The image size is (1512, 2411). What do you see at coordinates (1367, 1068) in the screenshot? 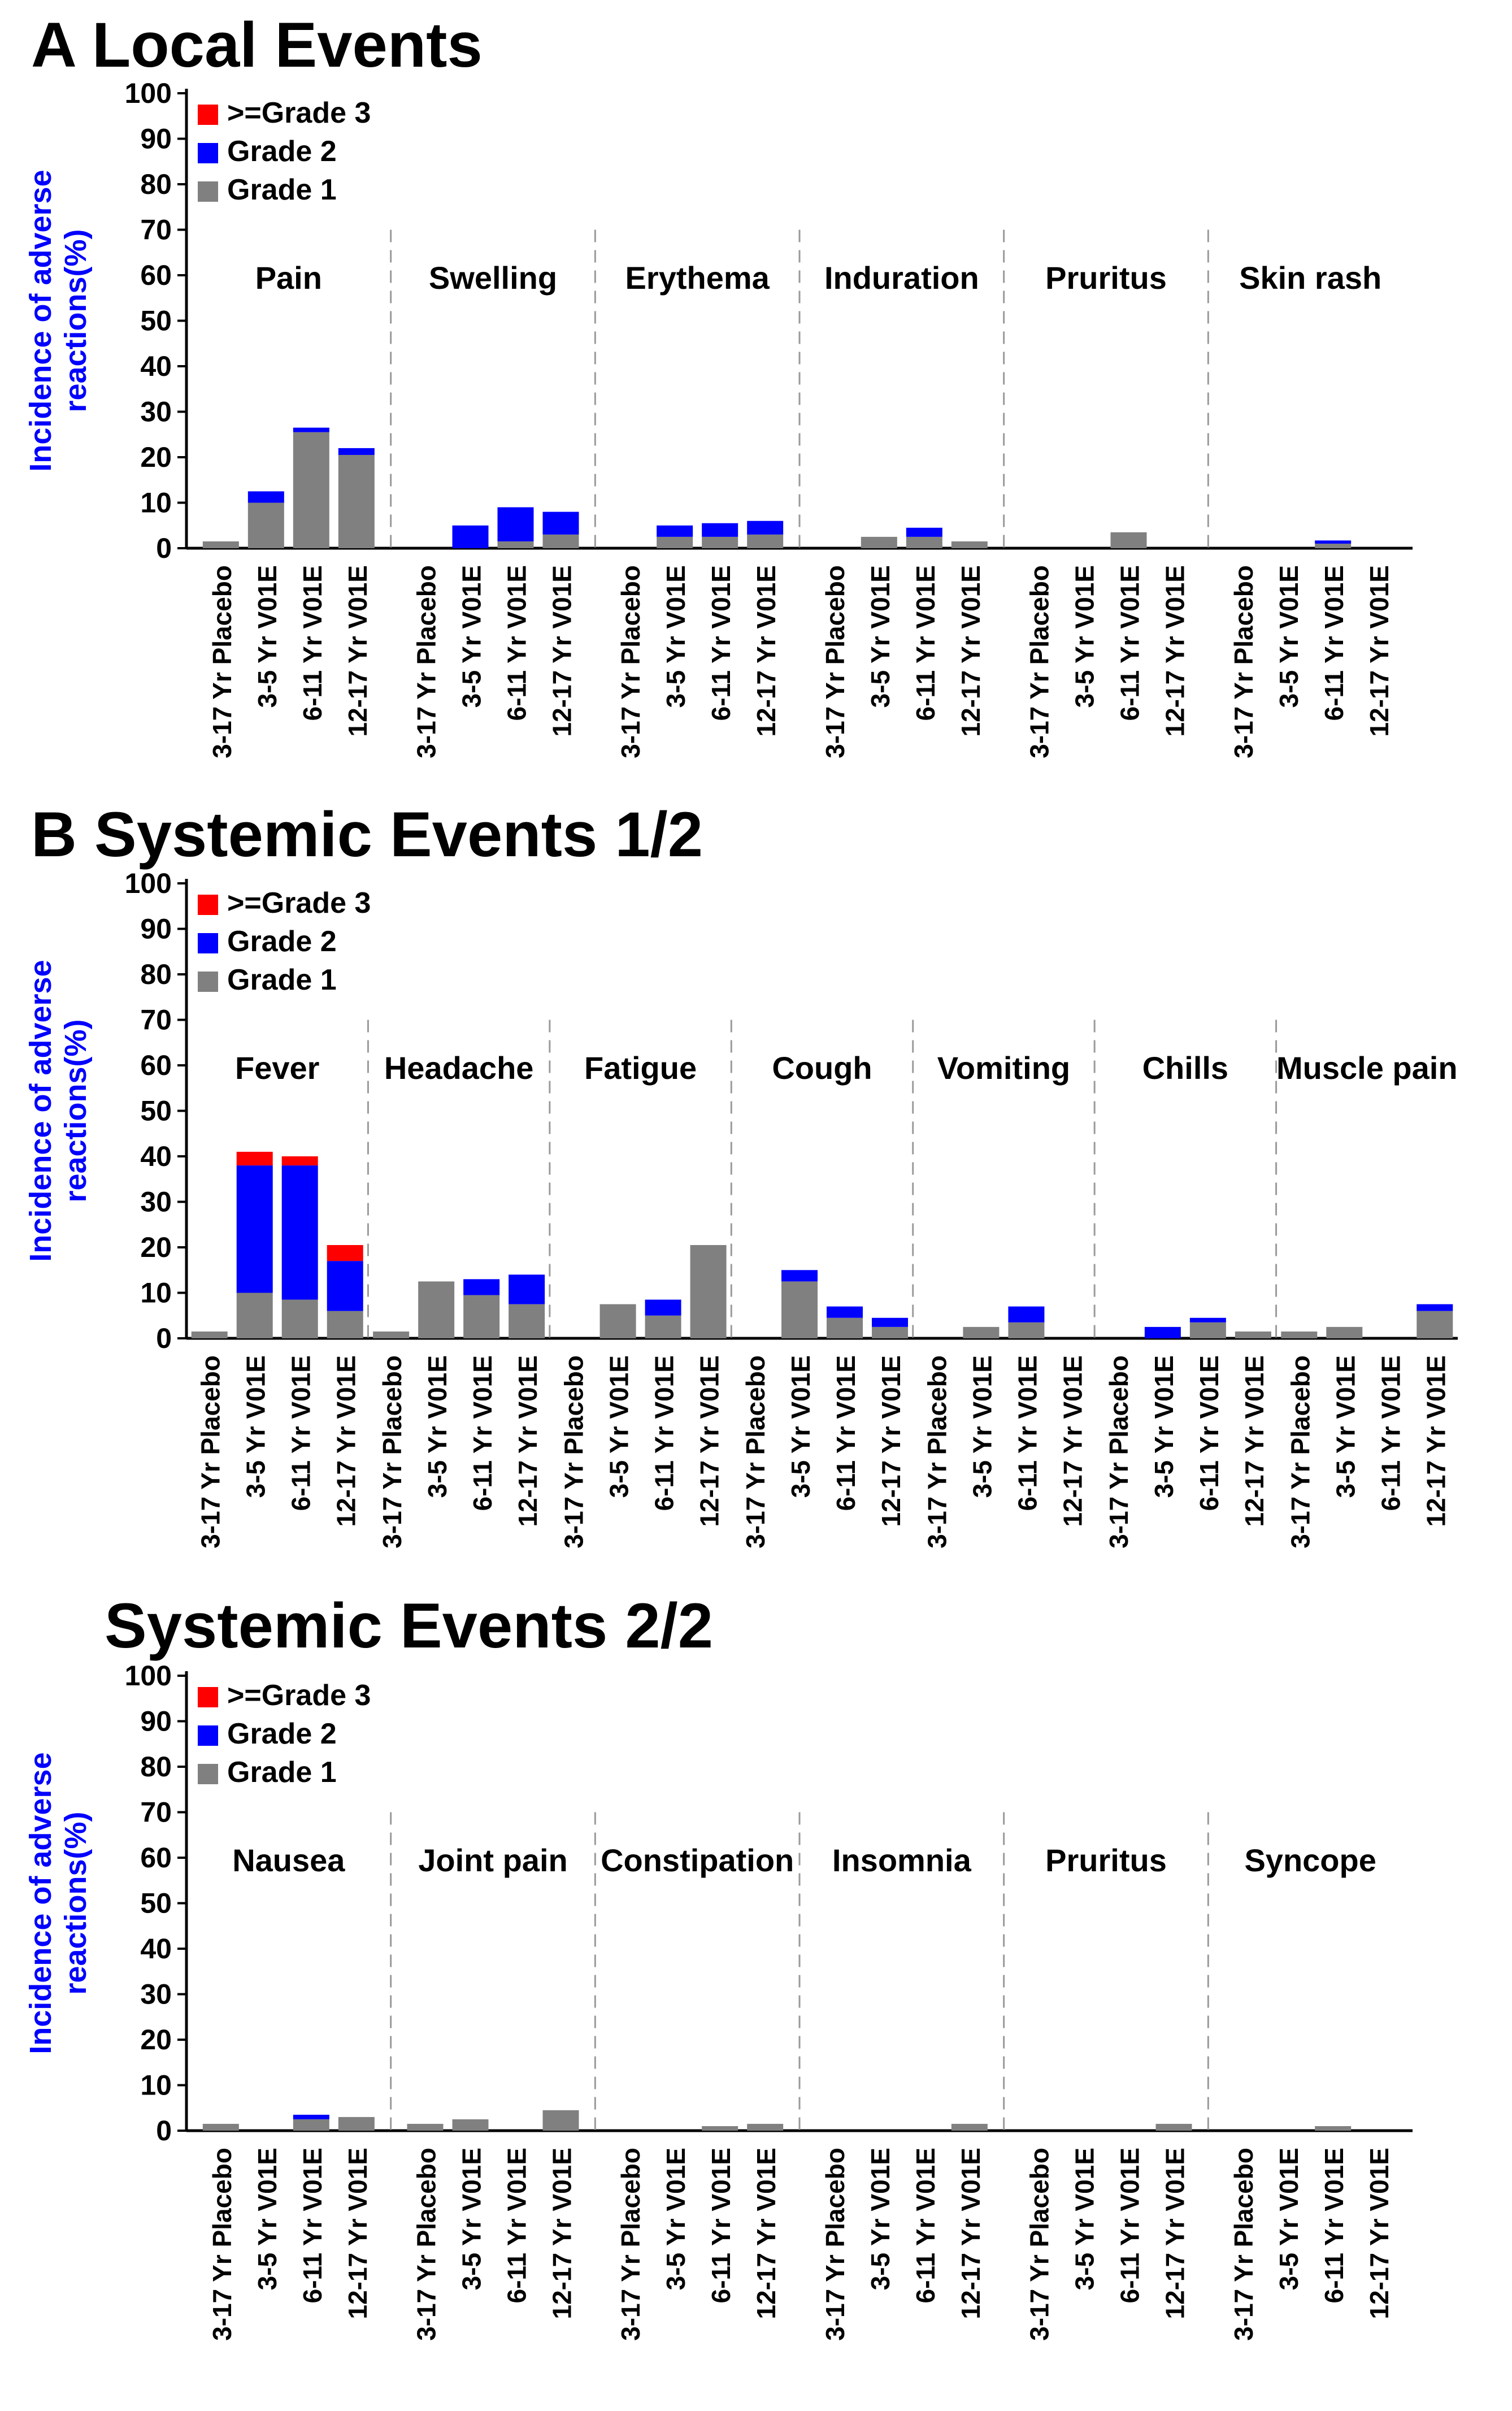
I see `group-label: Muscle pain` at bounding box center [1367, 1068].